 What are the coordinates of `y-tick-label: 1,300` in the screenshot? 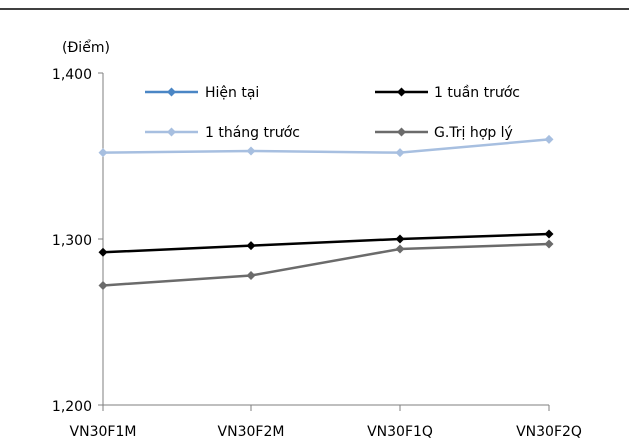 It's located at (72, 241).